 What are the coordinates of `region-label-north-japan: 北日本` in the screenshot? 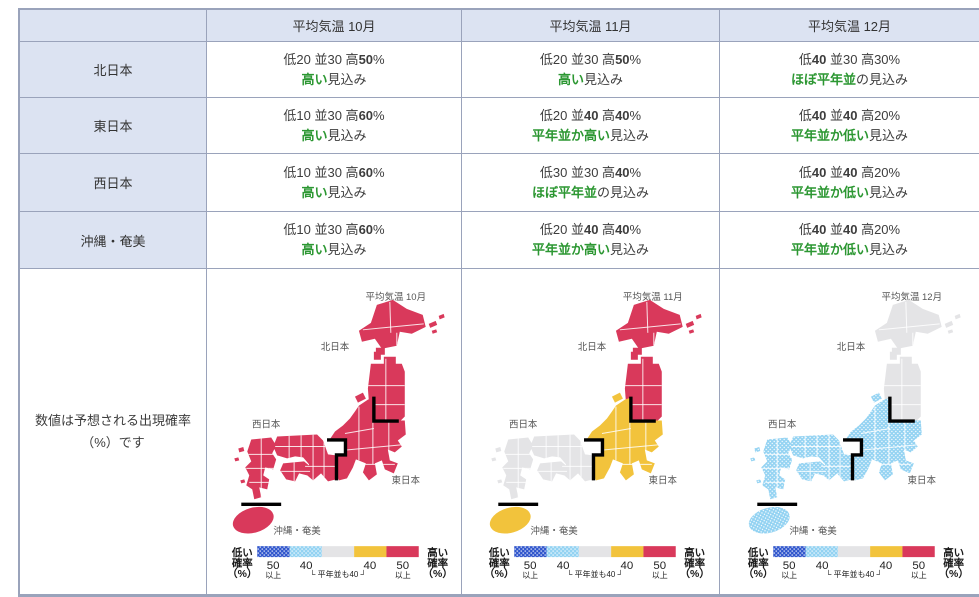 It's located at (113, 70).